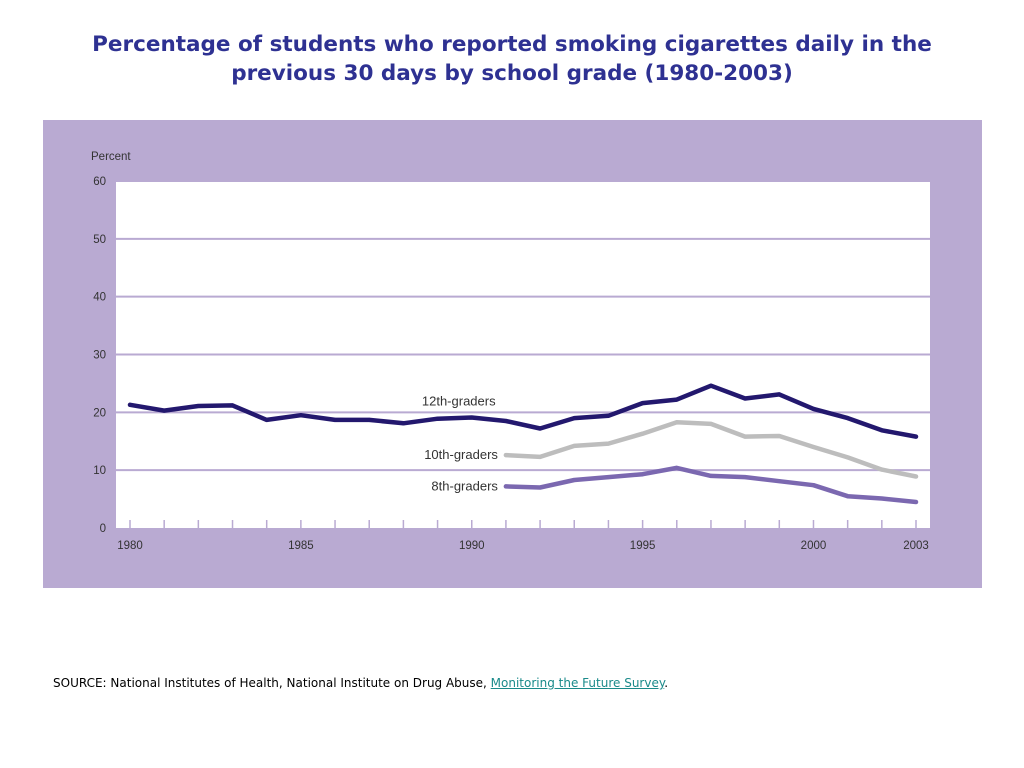 This screenshot has width=1024, height=768. Describe the element at coordinates (99, 298) in the screenshot. I see `y-tick-label: 40` at that location.